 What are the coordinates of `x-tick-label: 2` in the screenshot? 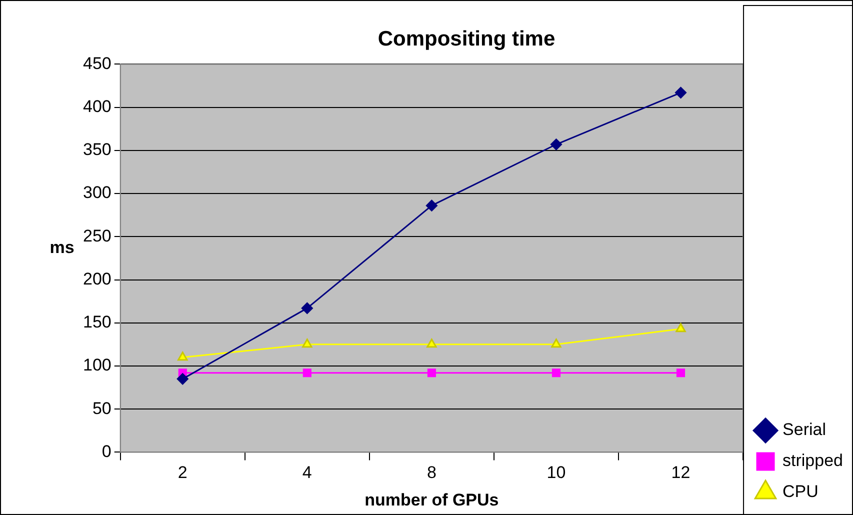 It's located at (183, 472).